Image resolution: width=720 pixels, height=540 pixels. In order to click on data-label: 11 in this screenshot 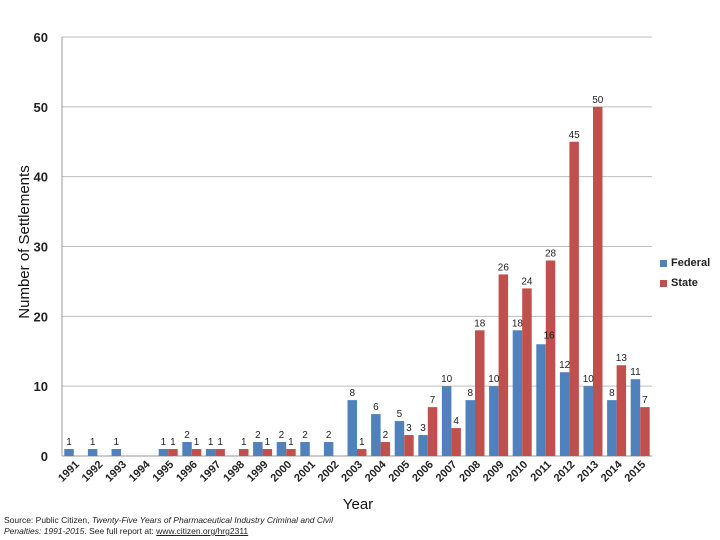, I will do `click(635, 372)`.